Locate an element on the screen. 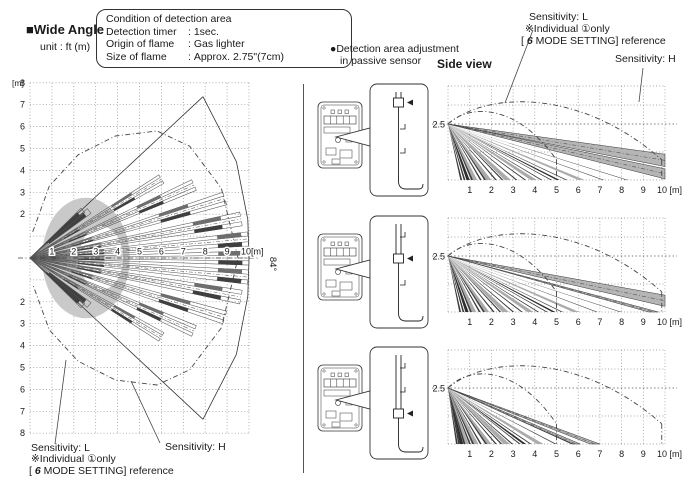 This screenshot has height=483, width=697. condition-value: 1sec. is located at coordinates (206, 31).